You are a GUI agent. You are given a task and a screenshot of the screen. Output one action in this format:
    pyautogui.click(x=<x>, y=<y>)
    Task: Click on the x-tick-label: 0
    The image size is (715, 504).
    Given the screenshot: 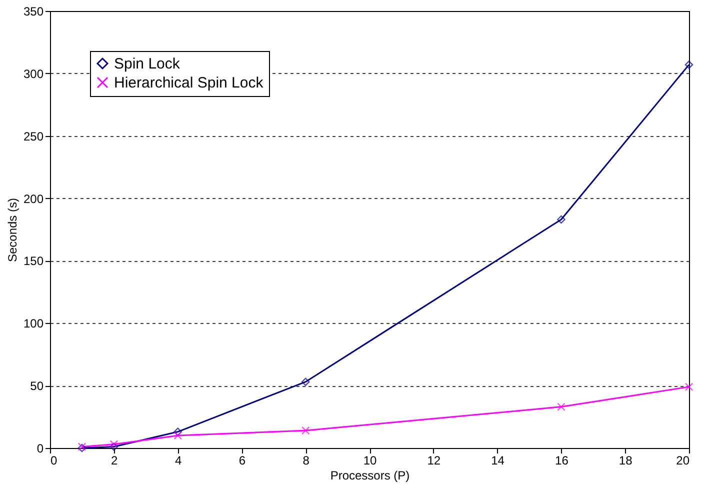 What is the action you would take?
    pyautogui.click(x=54, y=461)
    